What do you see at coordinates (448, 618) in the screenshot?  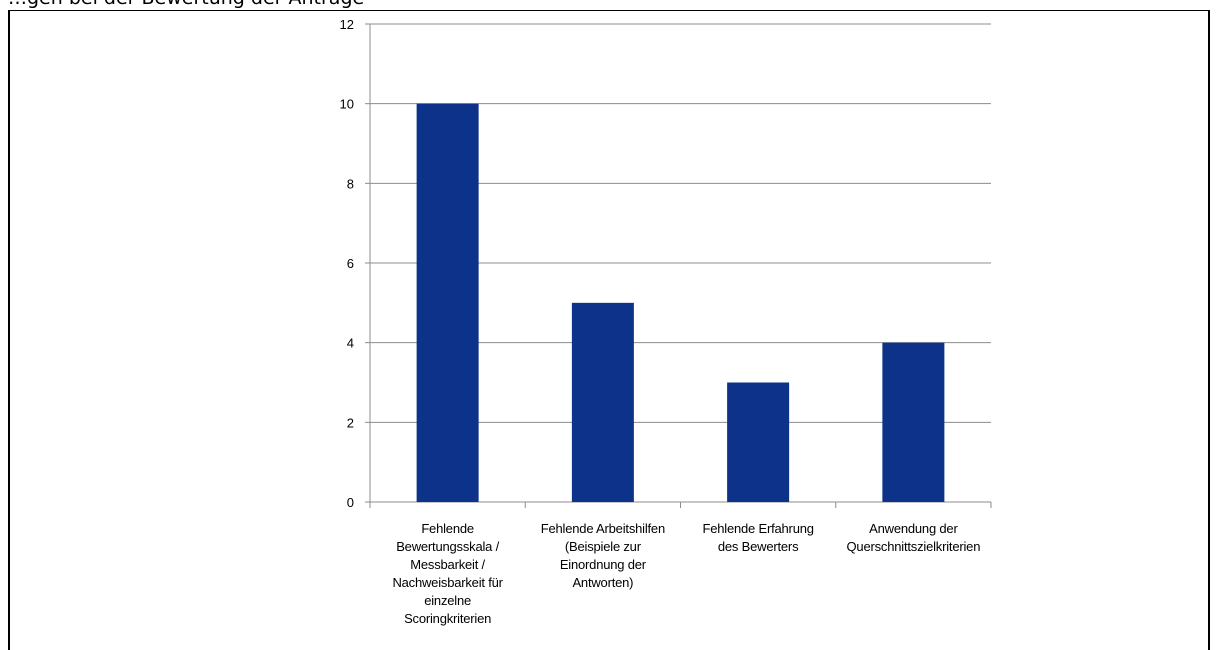 I see `x-category-label-line: Scoringkriterien` at bounding box center [448, 618].